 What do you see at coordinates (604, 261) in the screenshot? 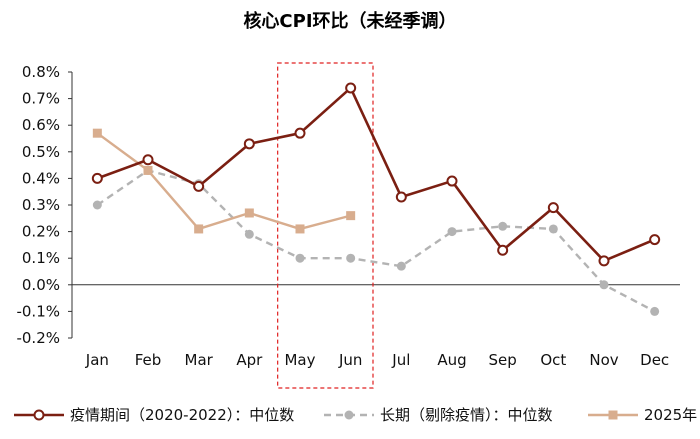
I see `series-0-point-nov` at bounding box center [604, 261].